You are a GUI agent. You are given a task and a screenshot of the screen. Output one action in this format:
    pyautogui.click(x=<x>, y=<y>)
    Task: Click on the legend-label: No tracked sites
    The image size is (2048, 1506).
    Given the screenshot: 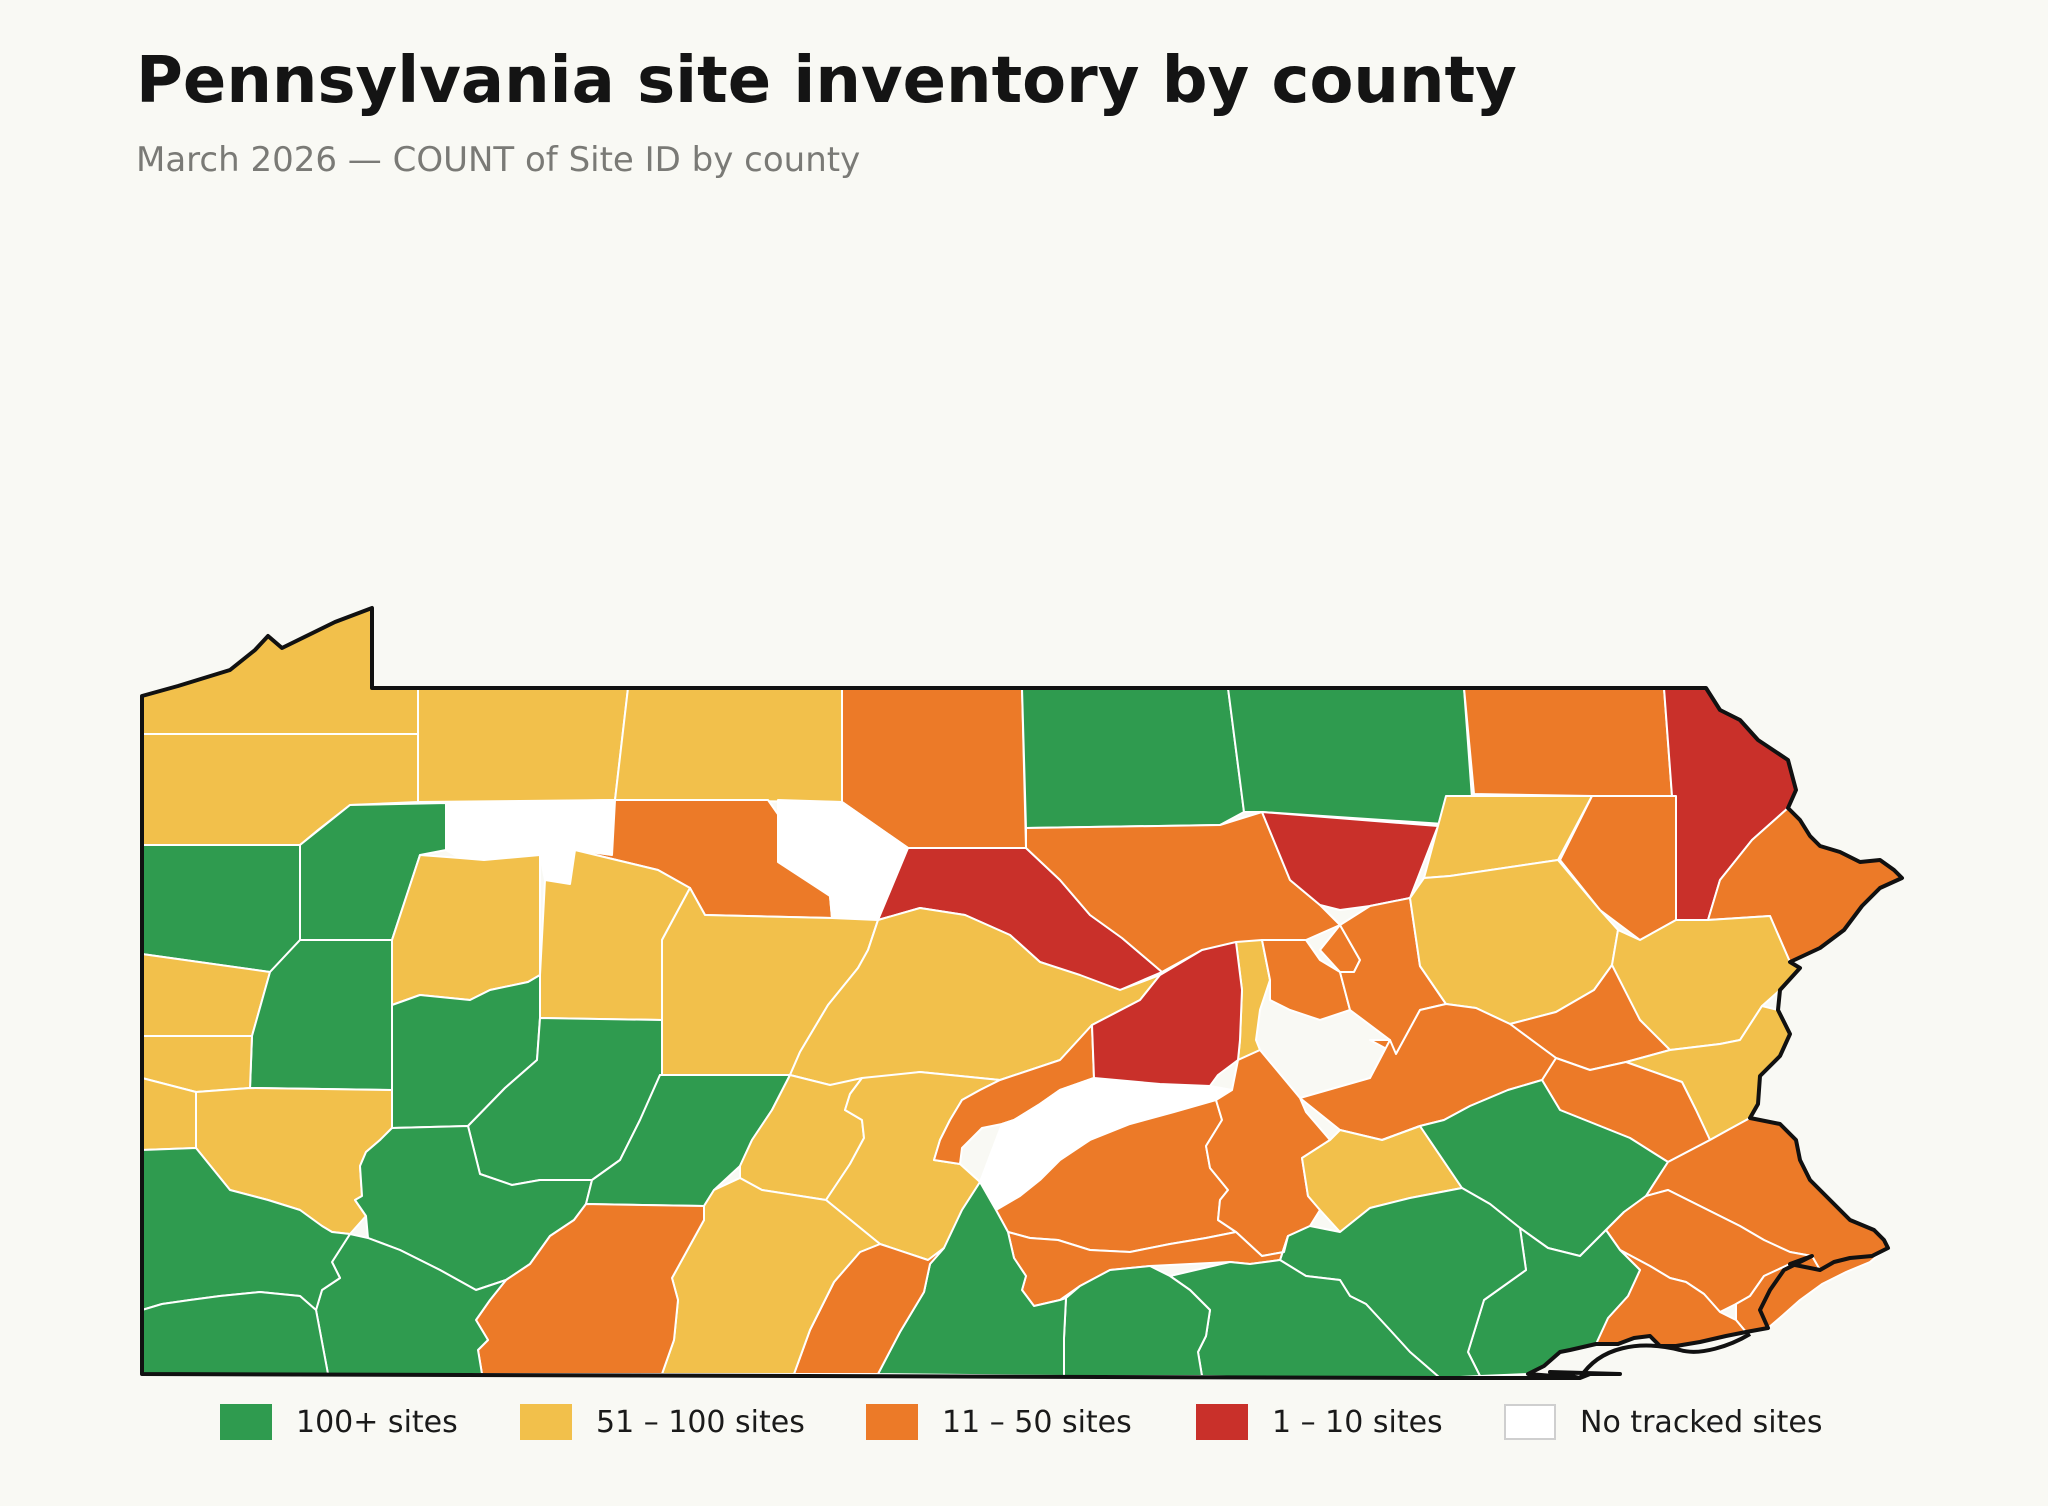 What is the action you would take?
    pyautogui.click(x=1701, y=1422)
    